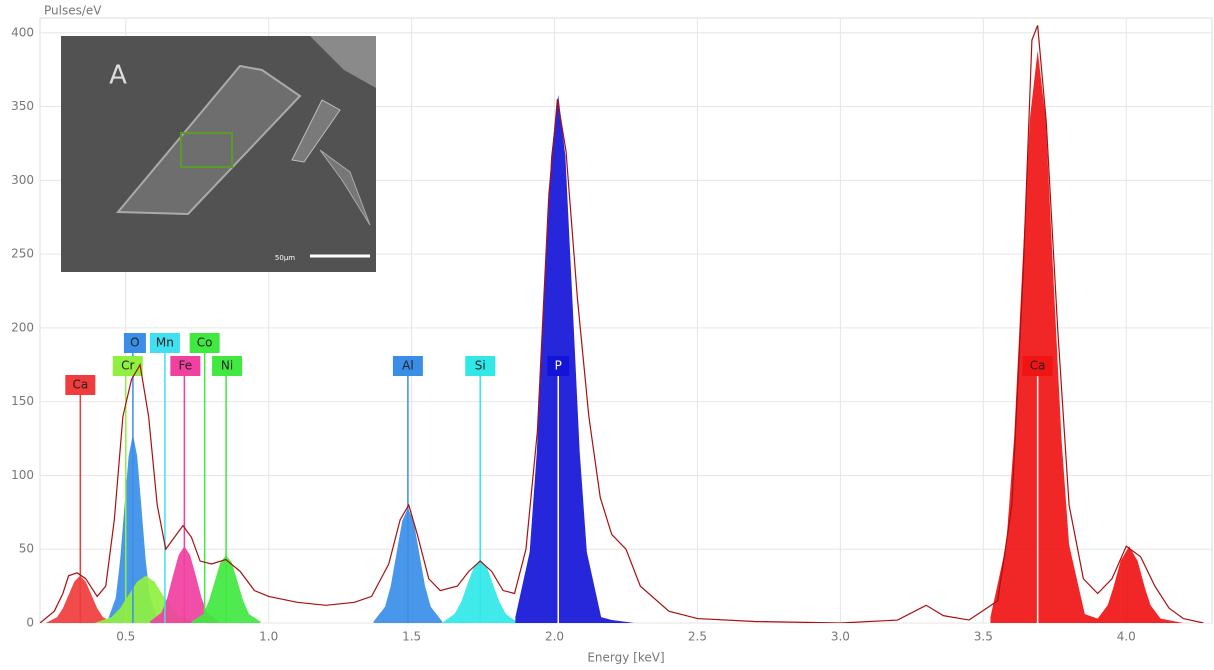 Image resolution: width=1214 pixels, height=670 pixels. I want to click on element-label: Mn, so click(165, 343).